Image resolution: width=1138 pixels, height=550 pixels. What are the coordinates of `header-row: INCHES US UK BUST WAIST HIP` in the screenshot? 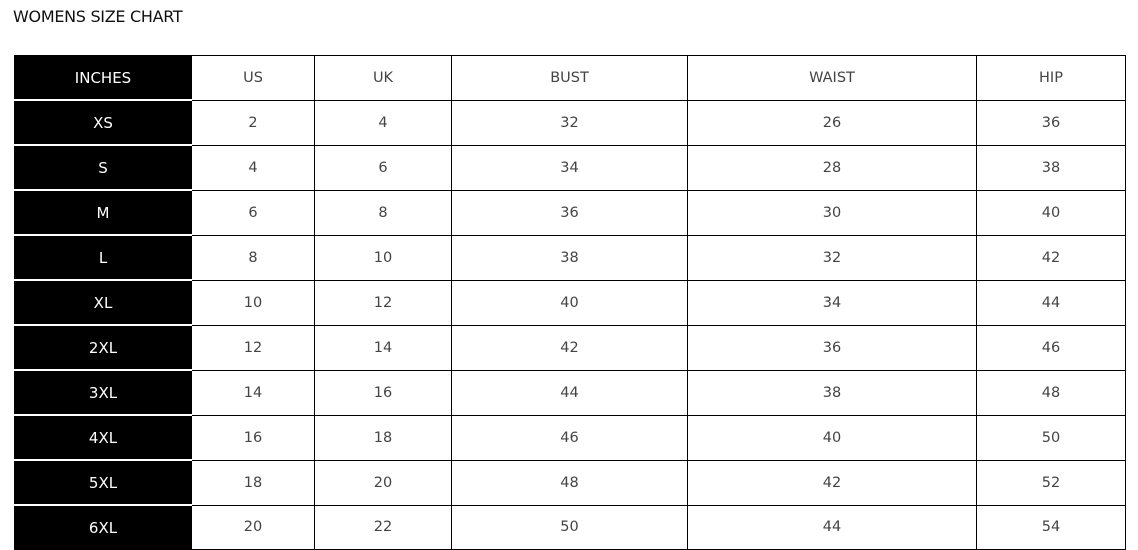 It's located at (570, 78).